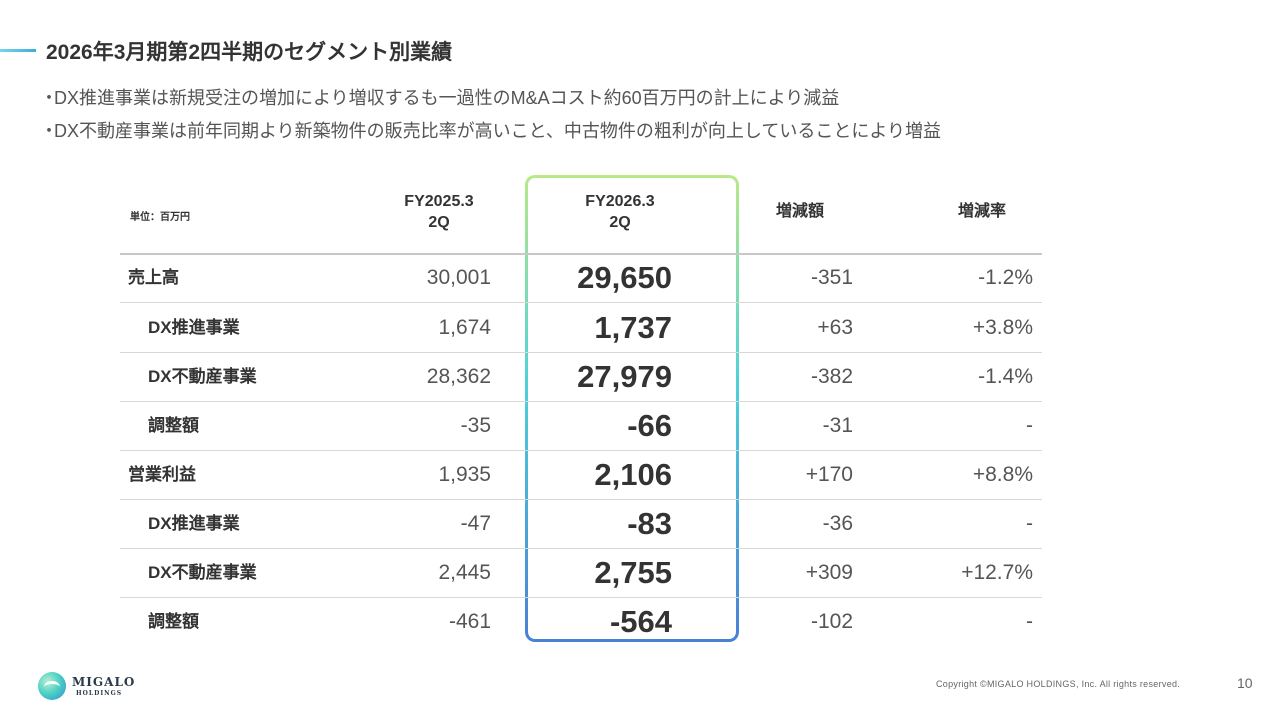  I want to click on rate-value: +12.7%, so click(997, 572).